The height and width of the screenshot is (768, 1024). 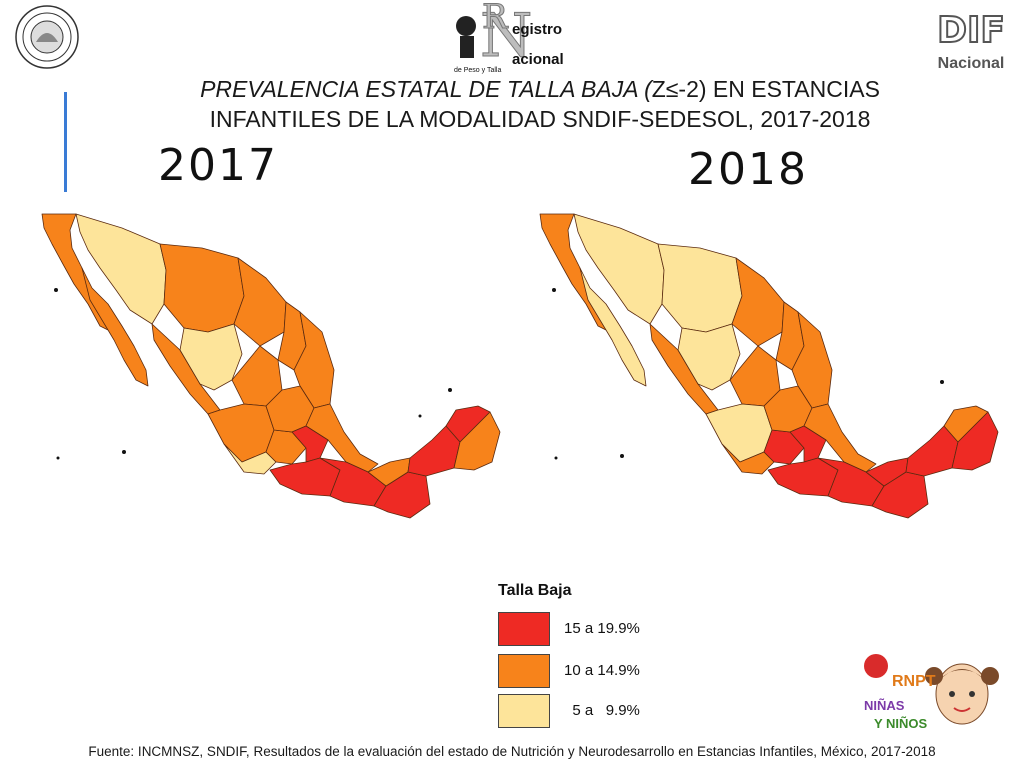 What do you see at coordinates (538, 59) in the screenshot?
I see `rnpt-logo-line2: acional` at bounding box center [538, 59].